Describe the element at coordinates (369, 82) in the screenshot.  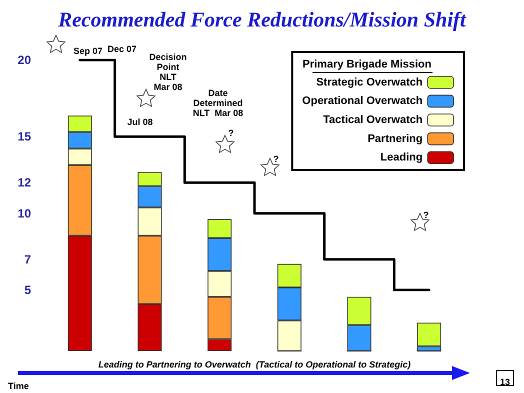
I see `legend-label: Strategic Overwatch` at that location.